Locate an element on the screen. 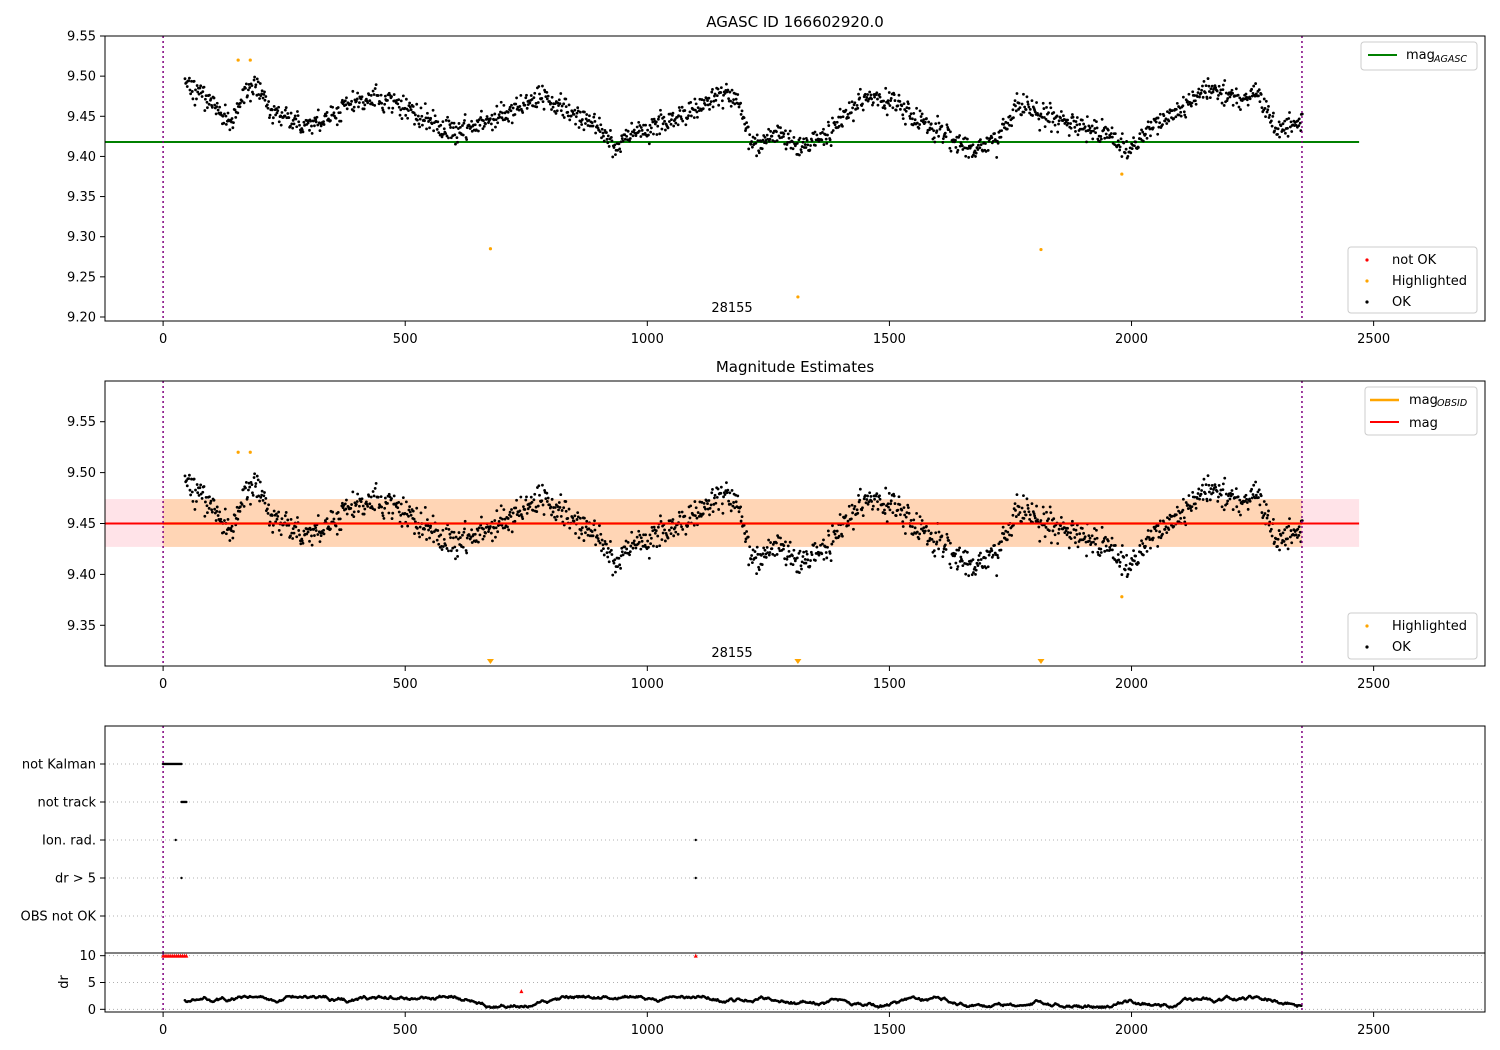 This screenshot has width=1500, height=1050. legend-estimates-points: Highlighted OK is located at coordinates (1412, 636).